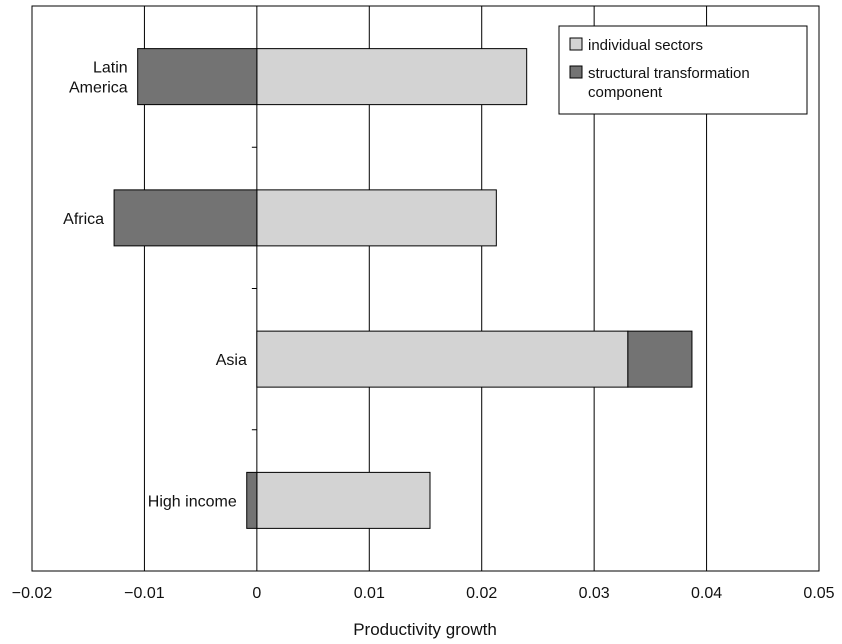 The height and width of the screenshot is (644, 842). I want to click on legend-label-0-line-0: individual sectors, so click(645, 45).